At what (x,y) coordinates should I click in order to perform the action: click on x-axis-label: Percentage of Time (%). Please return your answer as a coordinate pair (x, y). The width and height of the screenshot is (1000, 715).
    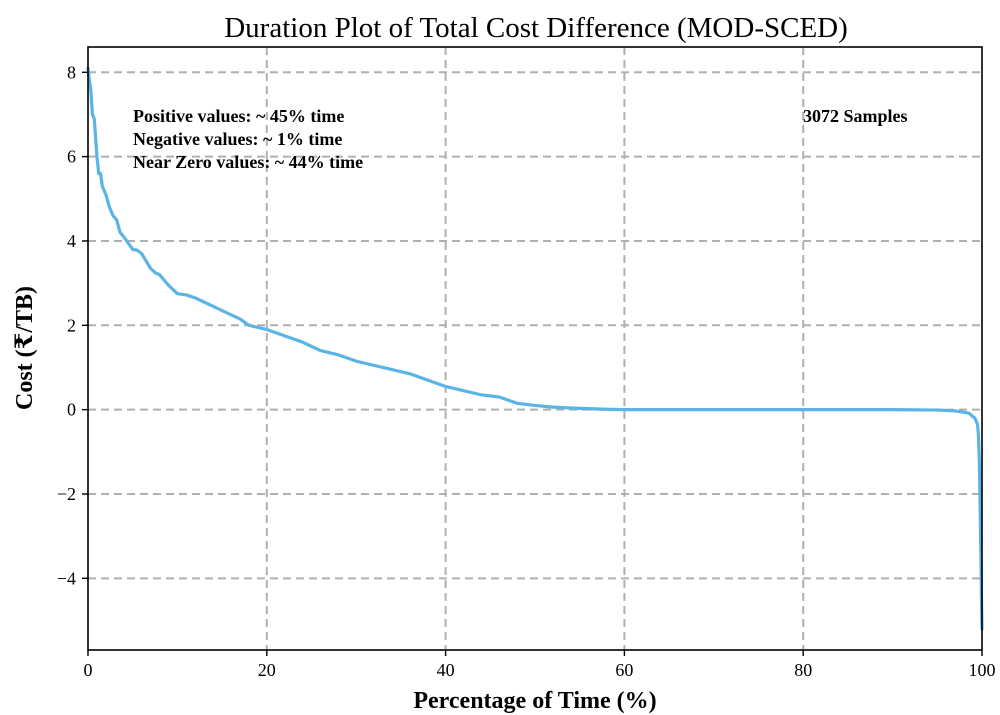
    Looking at the image, I should click on (534, 701).